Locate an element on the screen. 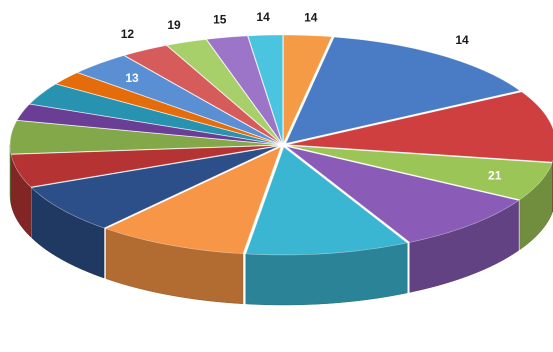 The height and width of the screenshot is (352, 553). pie-slice-label-13: 13 is located at coordinates (132, 78).